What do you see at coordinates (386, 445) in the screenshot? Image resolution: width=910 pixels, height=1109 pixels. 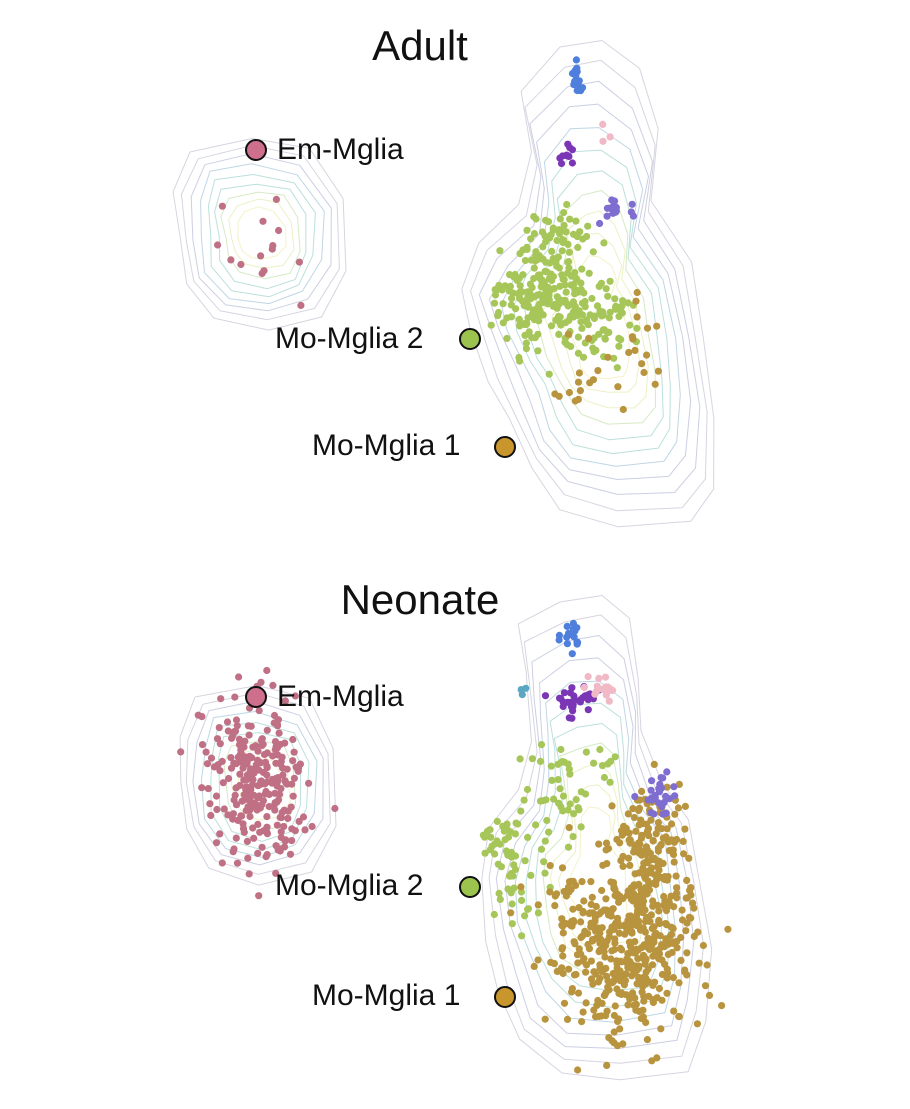 I see `adult-legend-mo-mglia-1-label: Mo-Mglia 1` at bounding box center [386, 445].